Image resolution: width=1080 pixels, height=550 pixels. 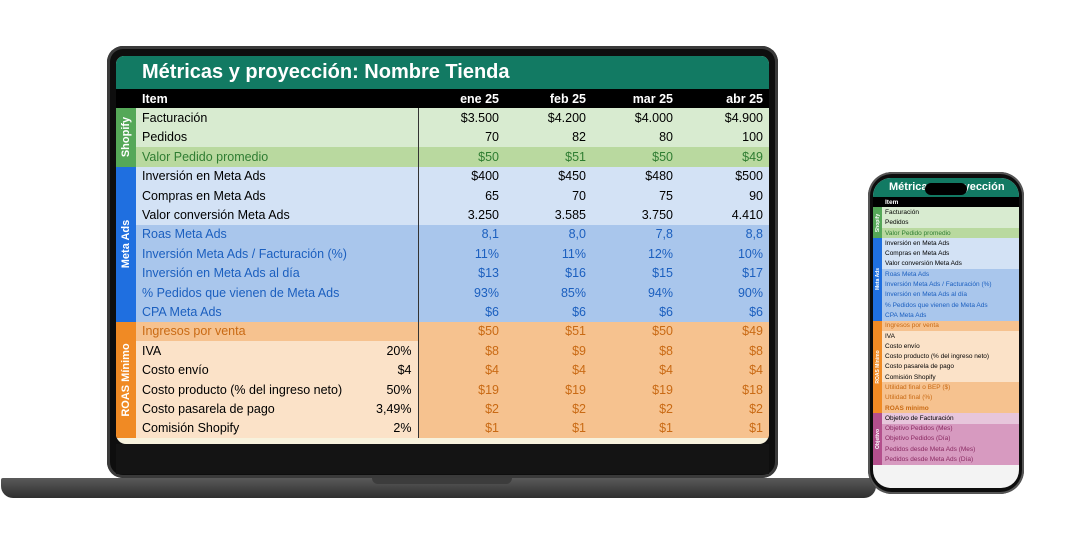 What do you see at coordinates (946, 397) in the screenshot?
I see `phone-row: Utilidad final (%)` at bounding box center [946, 397].